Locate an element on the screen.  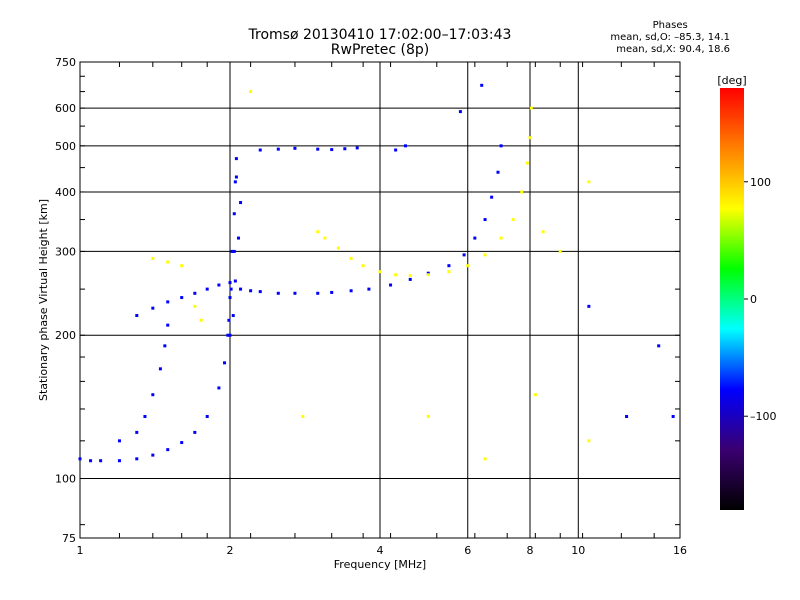
y-tick-label: 500 is located at coordinates (65, 146).